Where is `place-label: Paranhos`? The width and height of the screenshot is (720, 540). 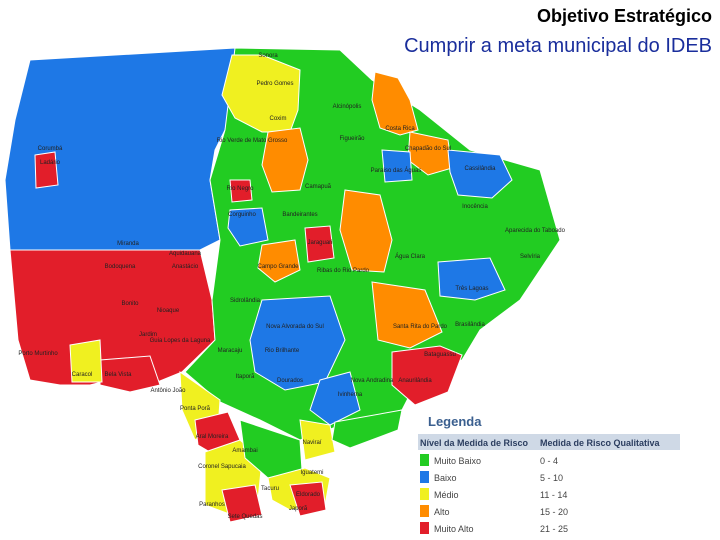 place-label: Paranhos is located at coordinates (212, 505).